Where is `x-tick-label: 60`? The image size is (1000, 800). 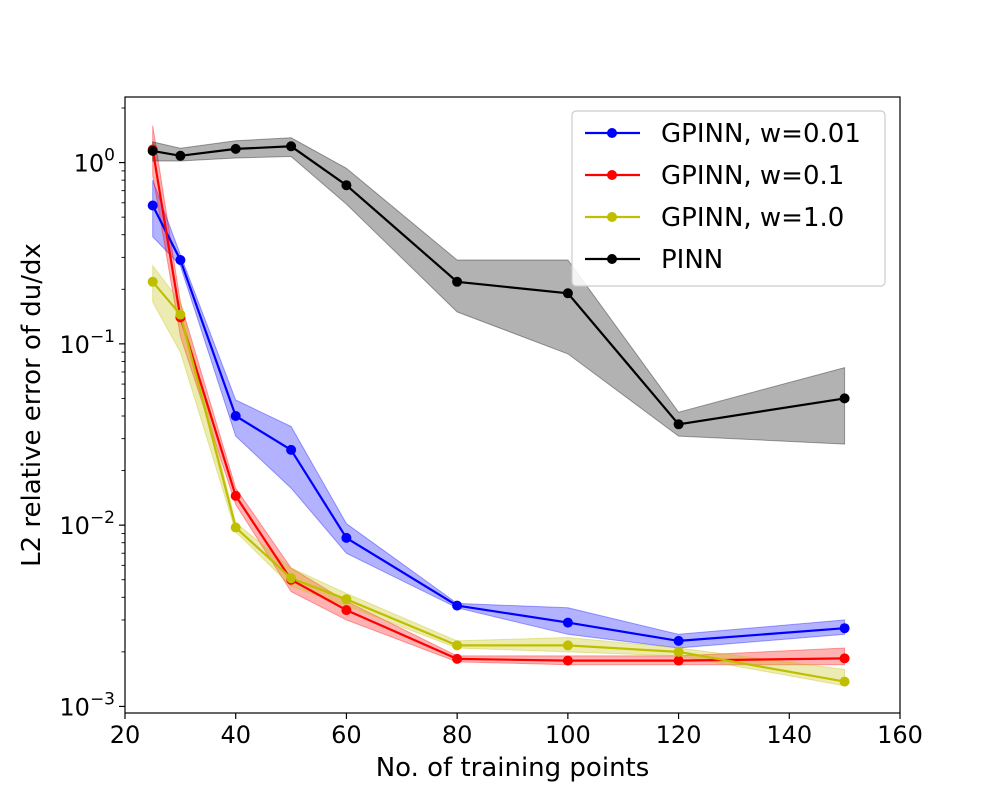 x-tick-label: 60 is located at coordinates (346, 735).